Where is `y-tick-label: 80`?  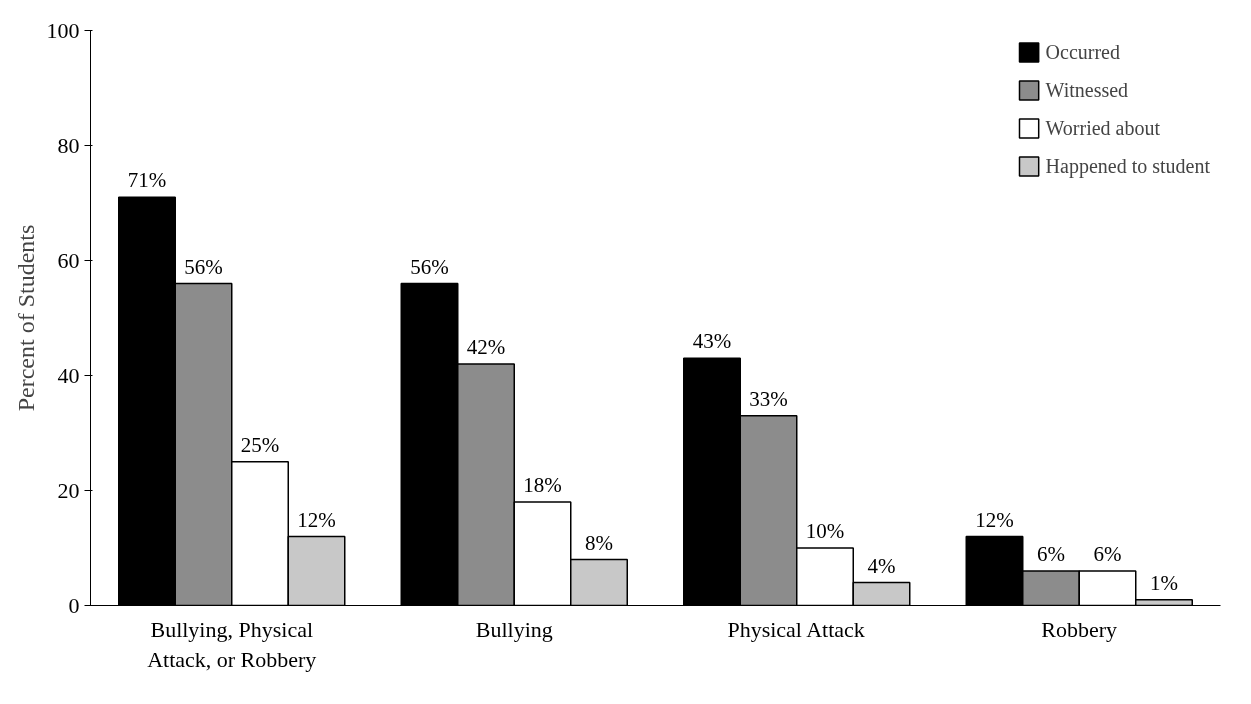
y-tick-label: 80 is located at coordinates (68, 145).